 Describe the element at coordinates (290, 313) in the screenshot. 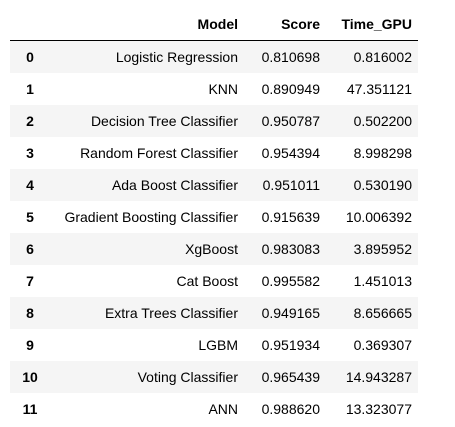

I see `cell-score: 0.949165` at that location.